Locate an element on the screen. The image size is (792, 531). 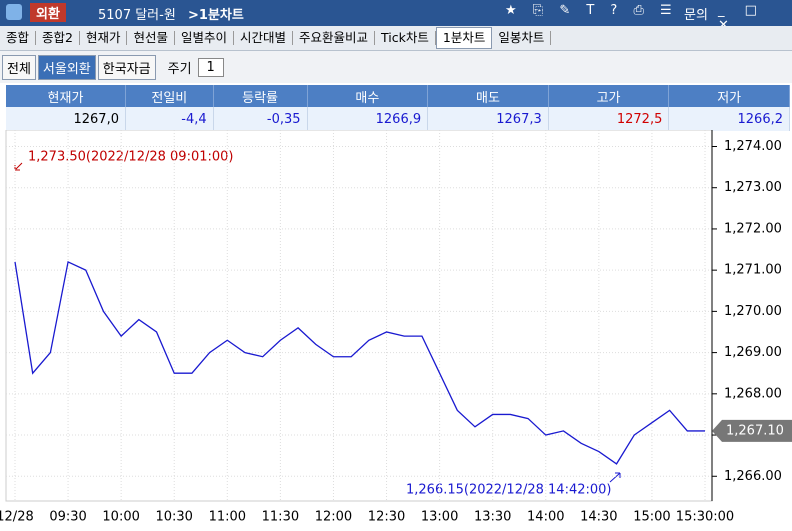
tab: 1분차트 is located at coordinates (464, 38).